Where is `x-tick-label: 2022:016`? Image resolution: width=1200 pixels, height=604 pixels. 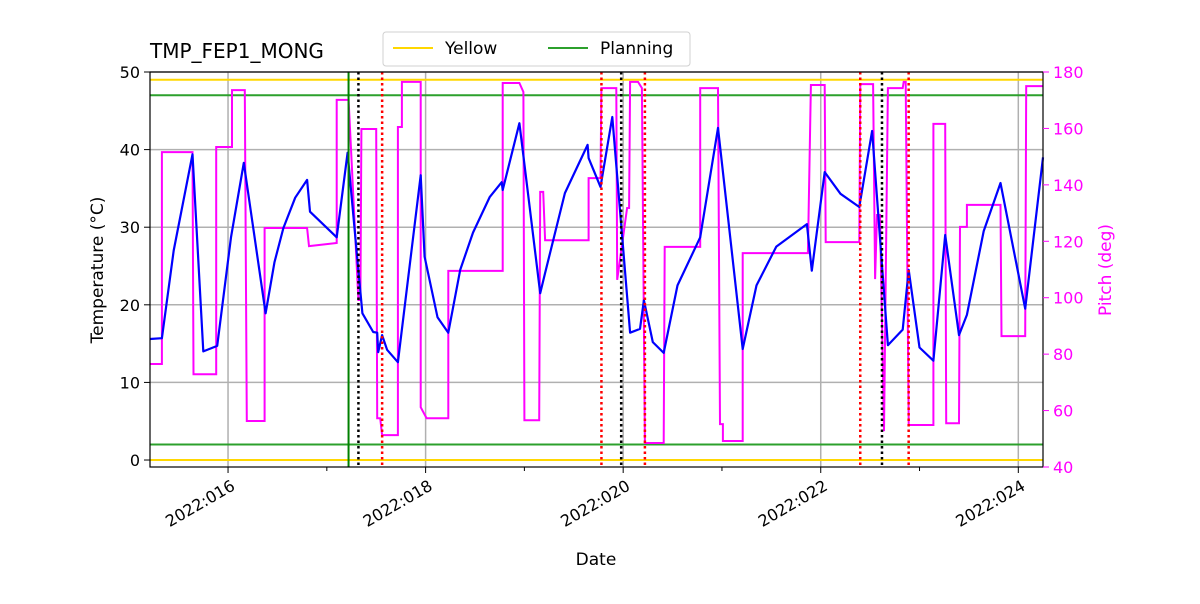 x-tick-label: 2022:016 is located at coordinates (200, 503).